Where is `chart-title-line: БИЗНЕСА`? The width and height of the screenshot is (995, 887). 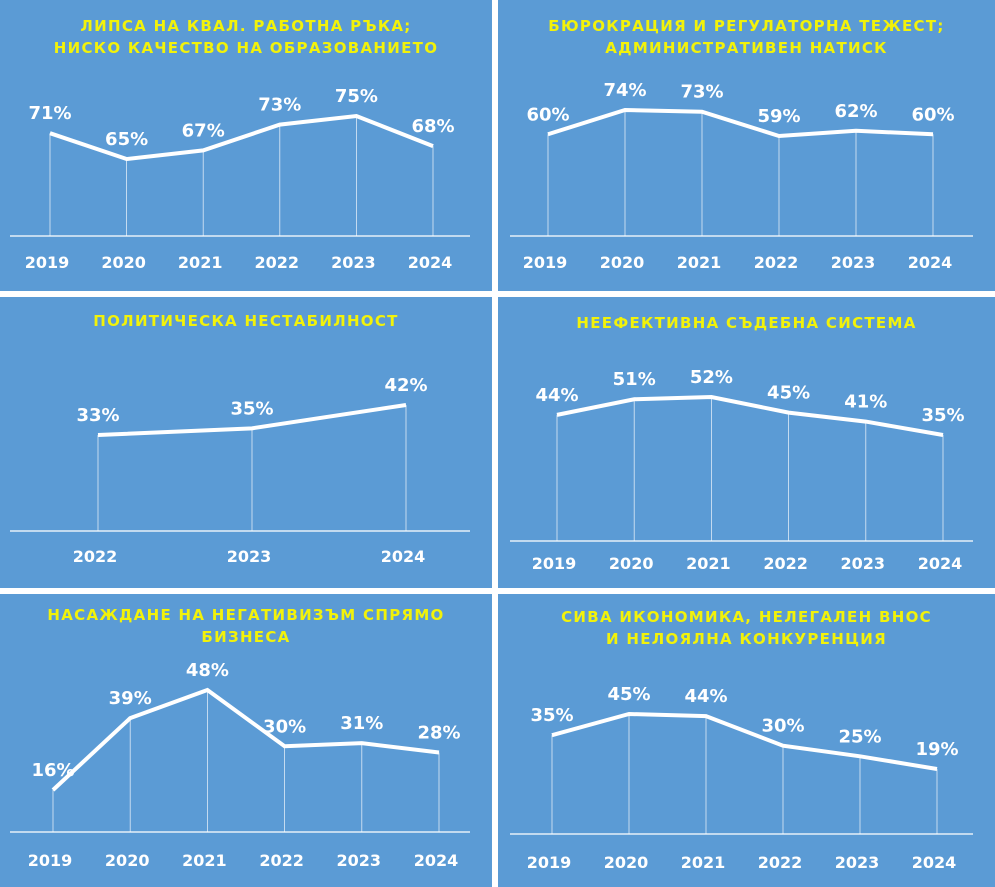 chart-title-line: БИЗНЕСА is located at coordinates (246, 637).